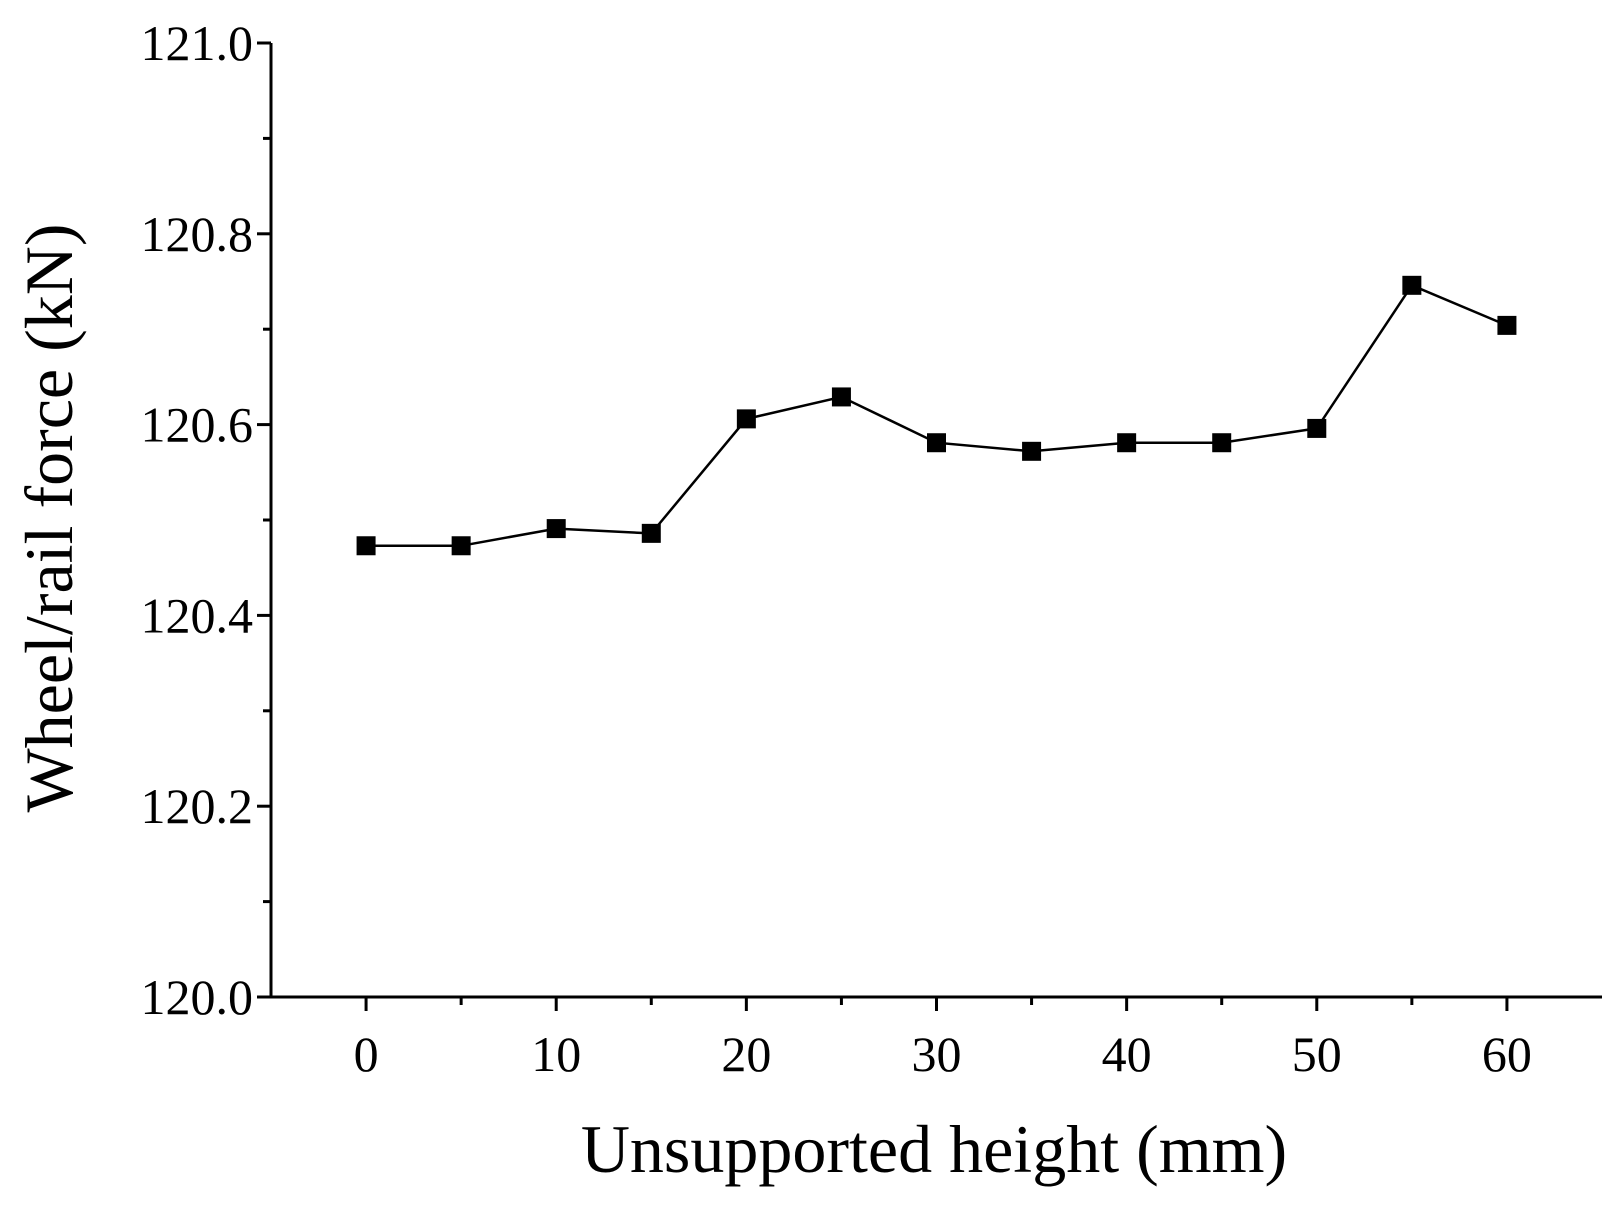  I want to click on x-tick-label: 20, so click(746, 1054).